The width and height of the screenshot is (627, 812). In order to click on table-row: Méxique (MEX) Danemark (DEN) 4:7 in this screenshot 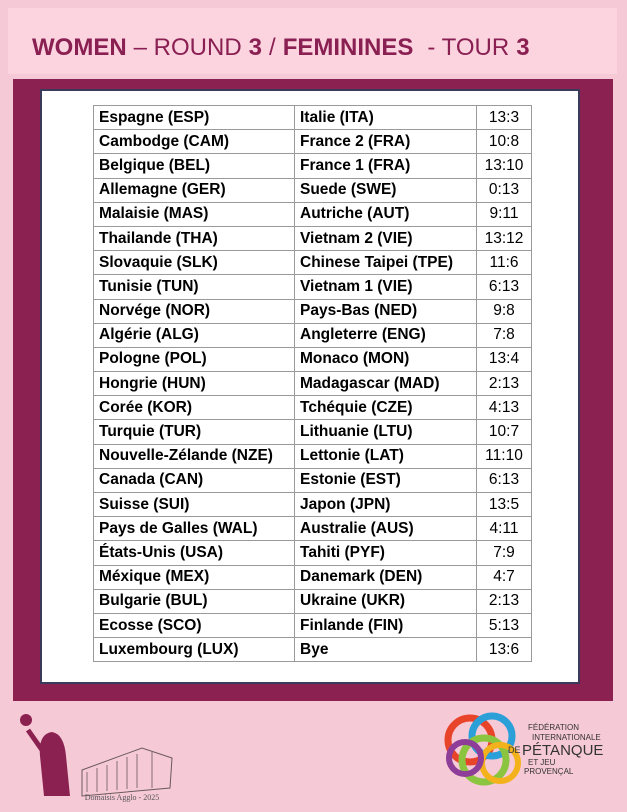, I will do `click(312, 577)`.